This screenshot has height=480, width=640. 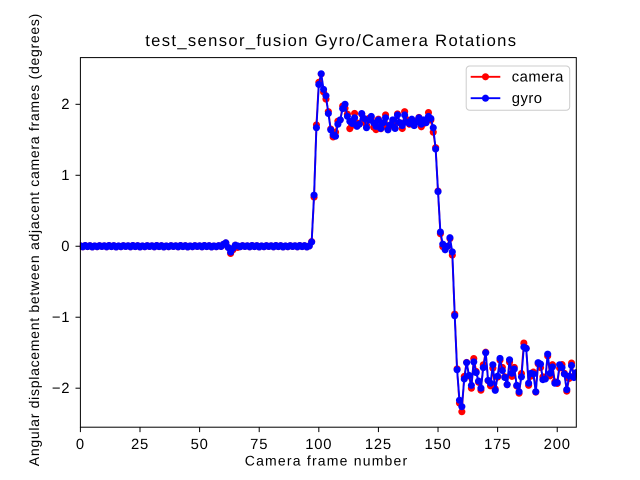 What do you see at coordinates (318, 445) in the screenshot?
I see `svg-text: 100` at bounding box center [318, 445].